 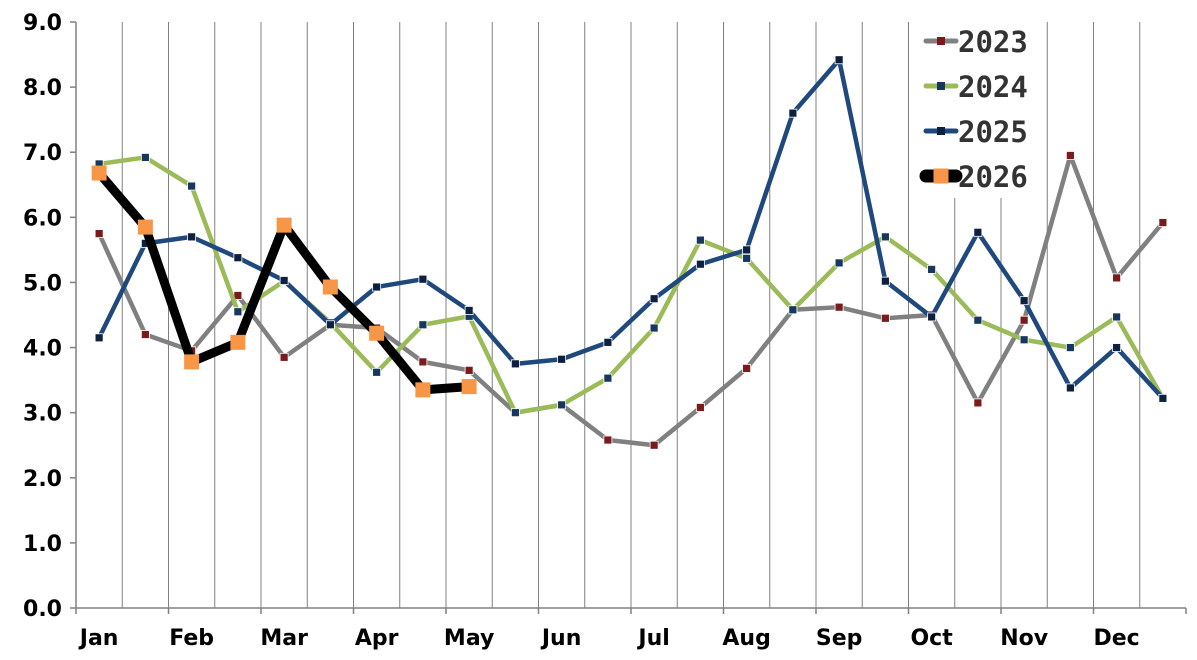 What do you see at coordinates (42, 153) in the screenshot?
I see `y-tick-label: 7.0` at bounding box center [42, 153].